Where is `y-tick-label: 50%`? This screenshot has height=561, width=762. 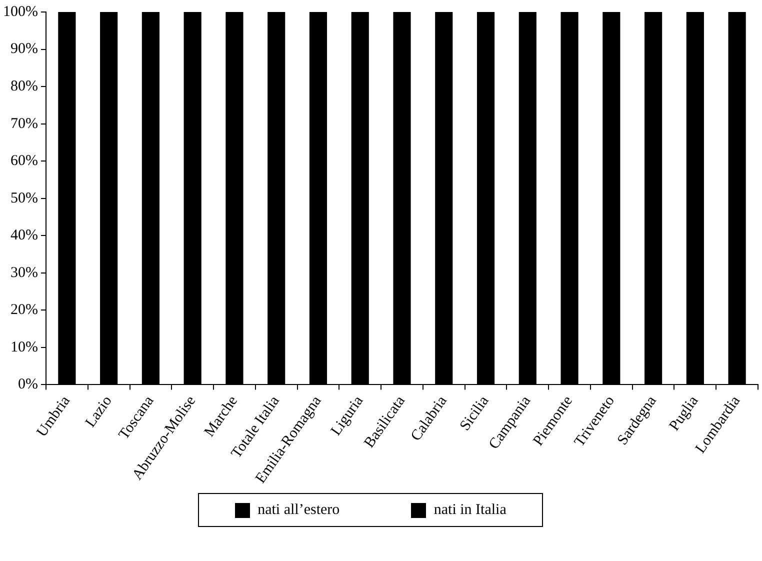
y-tick-label: 50% is located at coordinates (24, 198).